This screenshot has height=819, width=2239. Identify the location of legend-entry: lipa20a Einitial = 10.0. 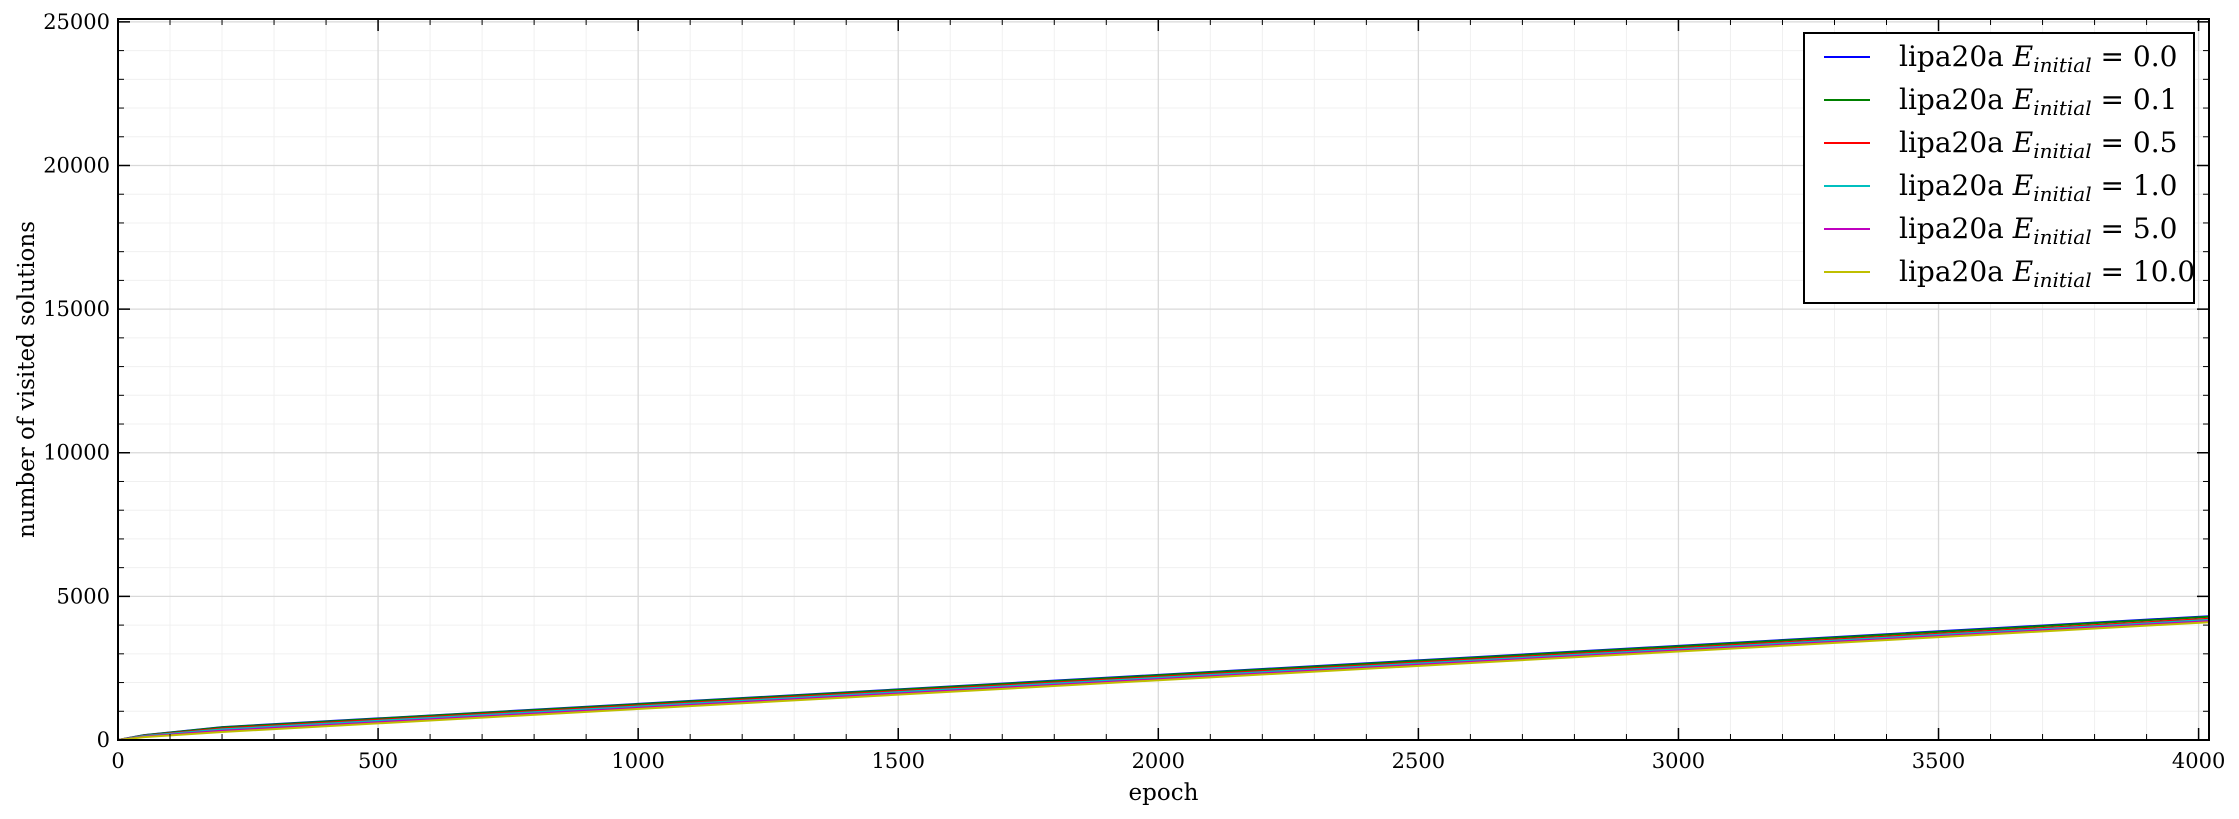
(2047, 273).